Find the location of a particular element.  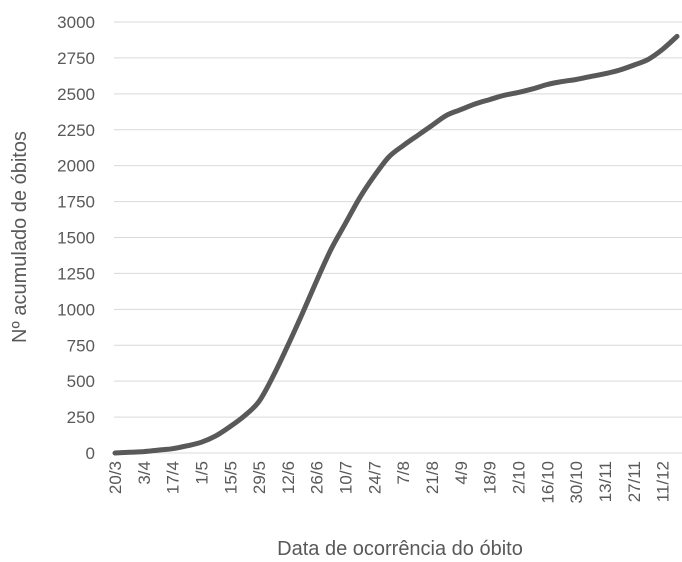

x-tick-label-4: 15/5 is located at coordinates (230, 477).